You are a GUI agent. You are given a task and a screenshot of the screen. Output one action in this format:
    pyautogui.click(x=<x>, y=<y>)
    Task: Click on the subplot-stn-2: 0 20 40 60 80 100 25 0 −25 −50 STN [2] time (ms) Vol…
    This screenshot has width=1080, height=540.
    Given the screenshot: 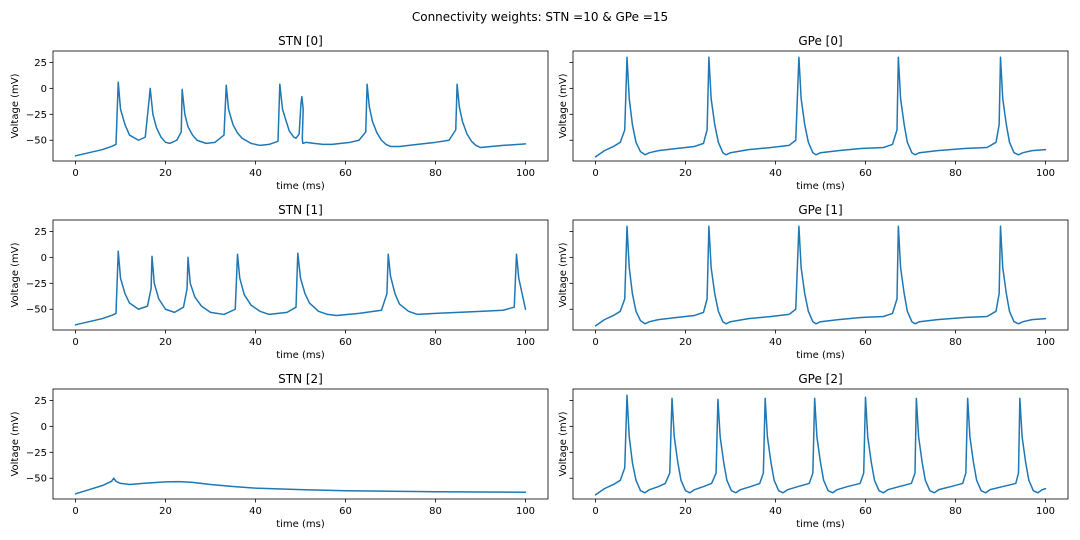 What is the action you would take?
    pyautogui.click(x=279, y=451)
    